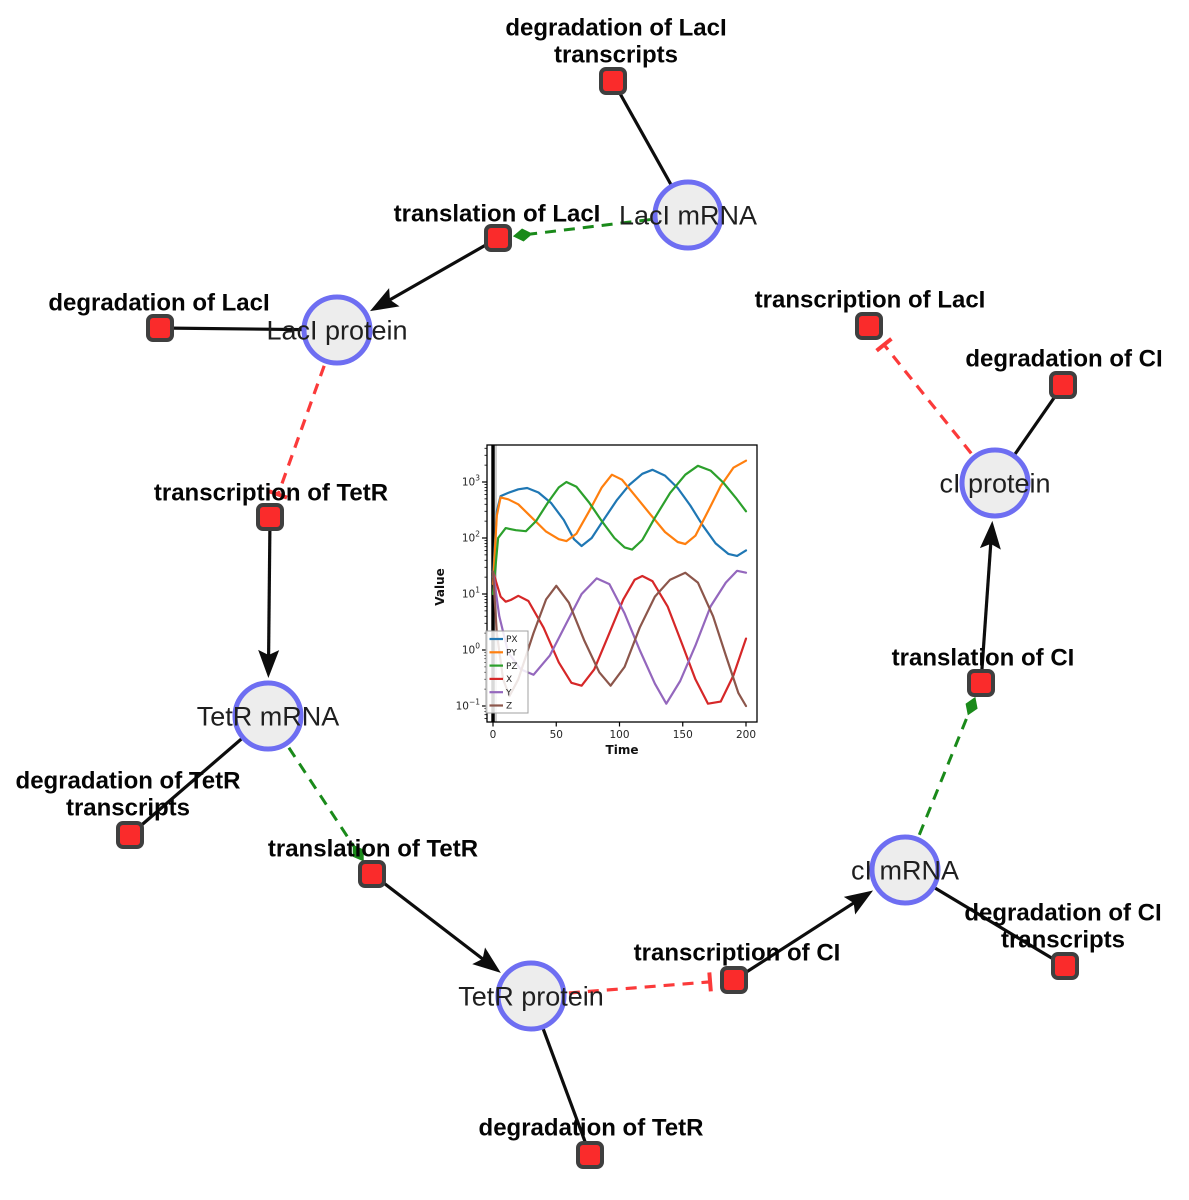 The height and width of the screenshot is (1200, 1189). I want to click on reaction-node-transc_CI, so click(734, 980).